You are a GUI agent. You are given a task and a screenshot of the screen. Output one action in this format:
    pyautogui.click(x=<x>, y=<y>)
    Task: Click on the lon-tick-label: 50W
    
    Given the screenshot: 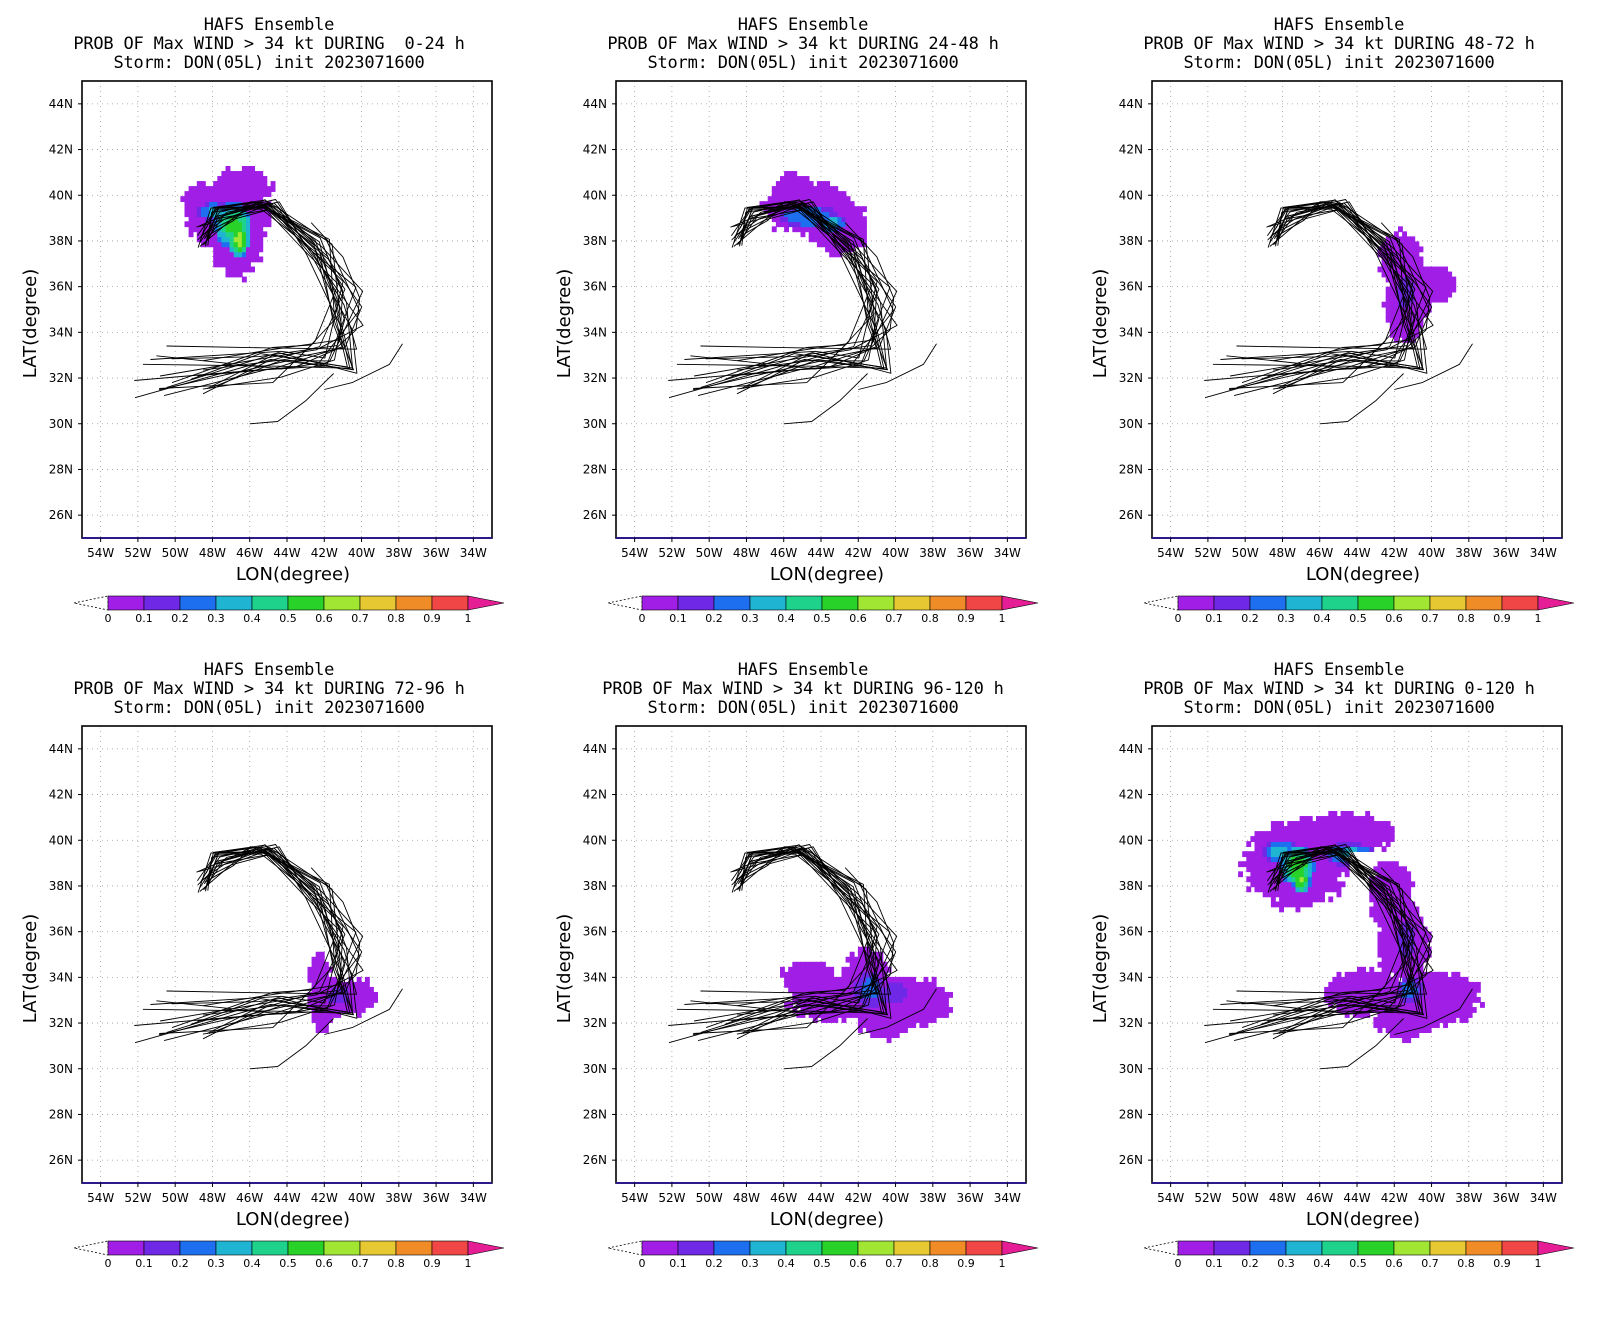 What is the action you would take?
    pyautogui.click(x=1245, y=1198)
    